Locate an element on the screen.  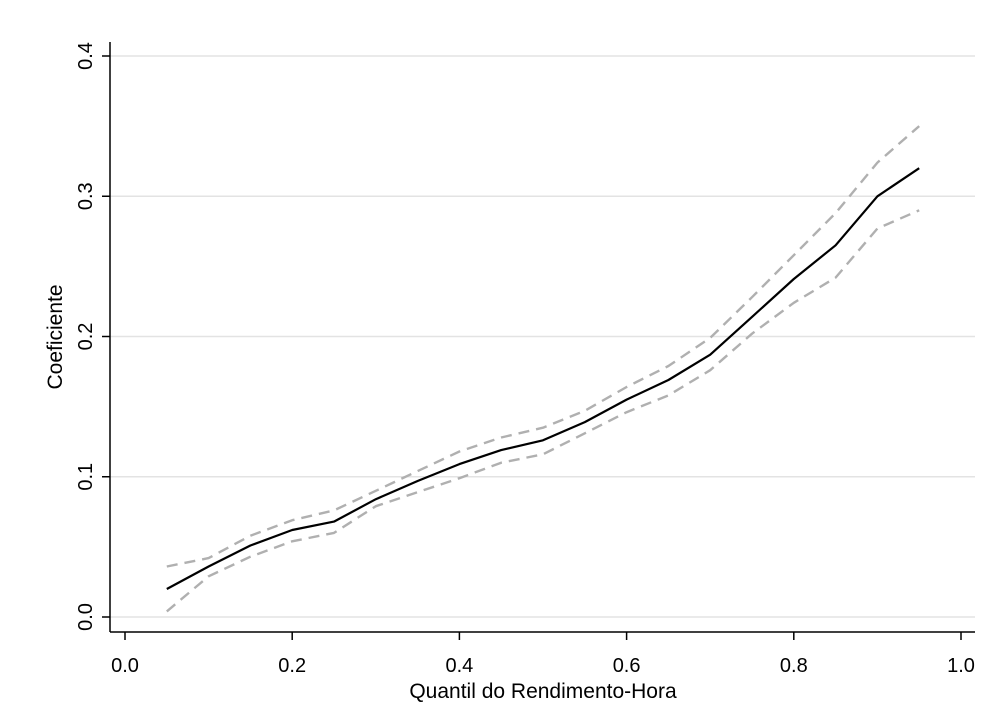
x-tick-label: 0.8 is located at coordinates (794, 666).